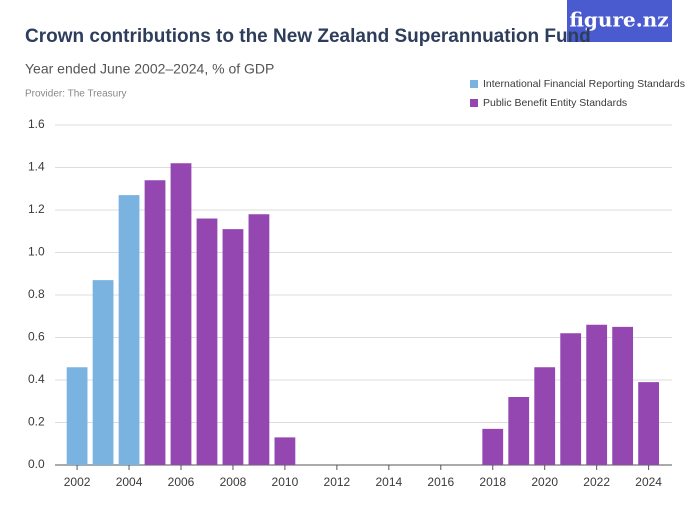  What do you see at coordinates (129, 482) in the screenshot?
I see `x-tick-label: 2004` at bounding box center [129, 482].